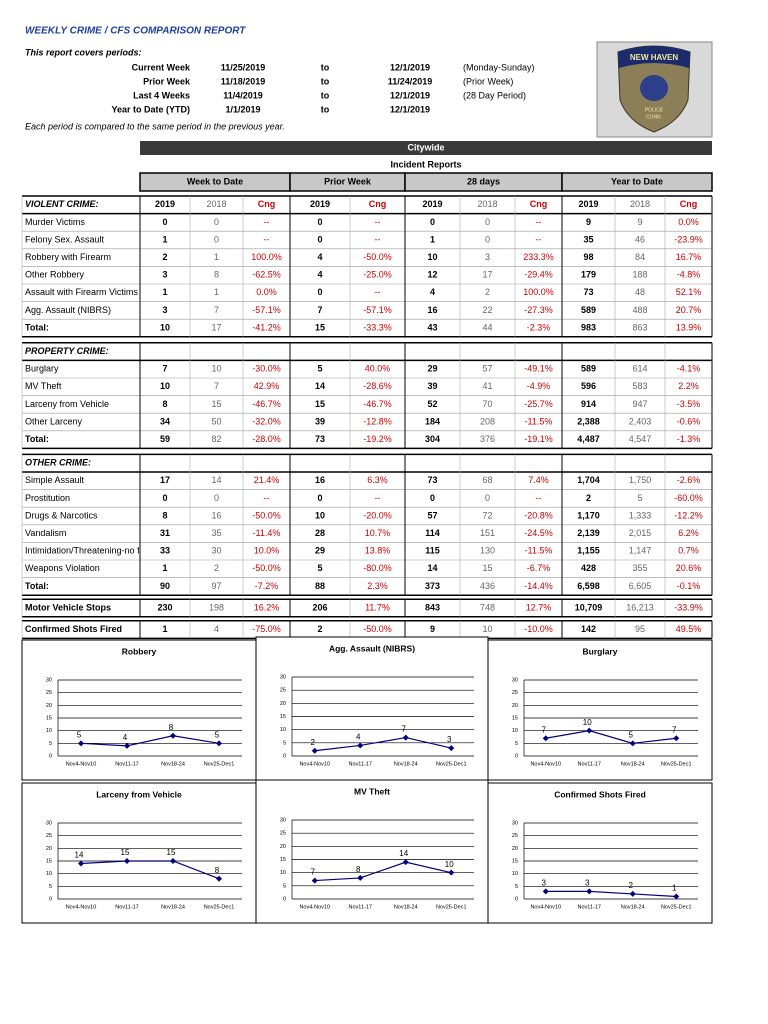 This screenshot has width=768, height=1024. I want to click on cell: 82, so click(216, 439).